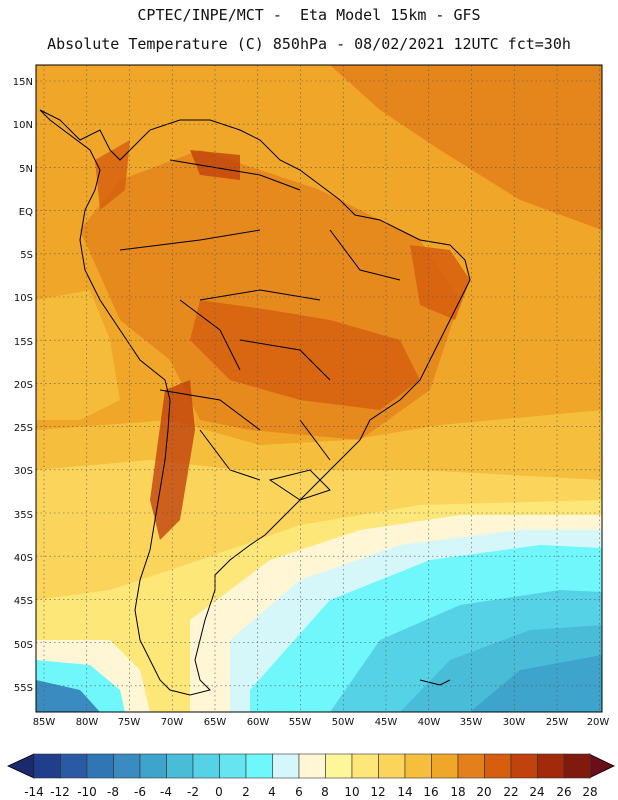 This screenshot has width=618, height=800. What do you see at coordinates (598, 722) in the screenshot?
I see `lon-label: 20W` at bounding box center [598, 722].